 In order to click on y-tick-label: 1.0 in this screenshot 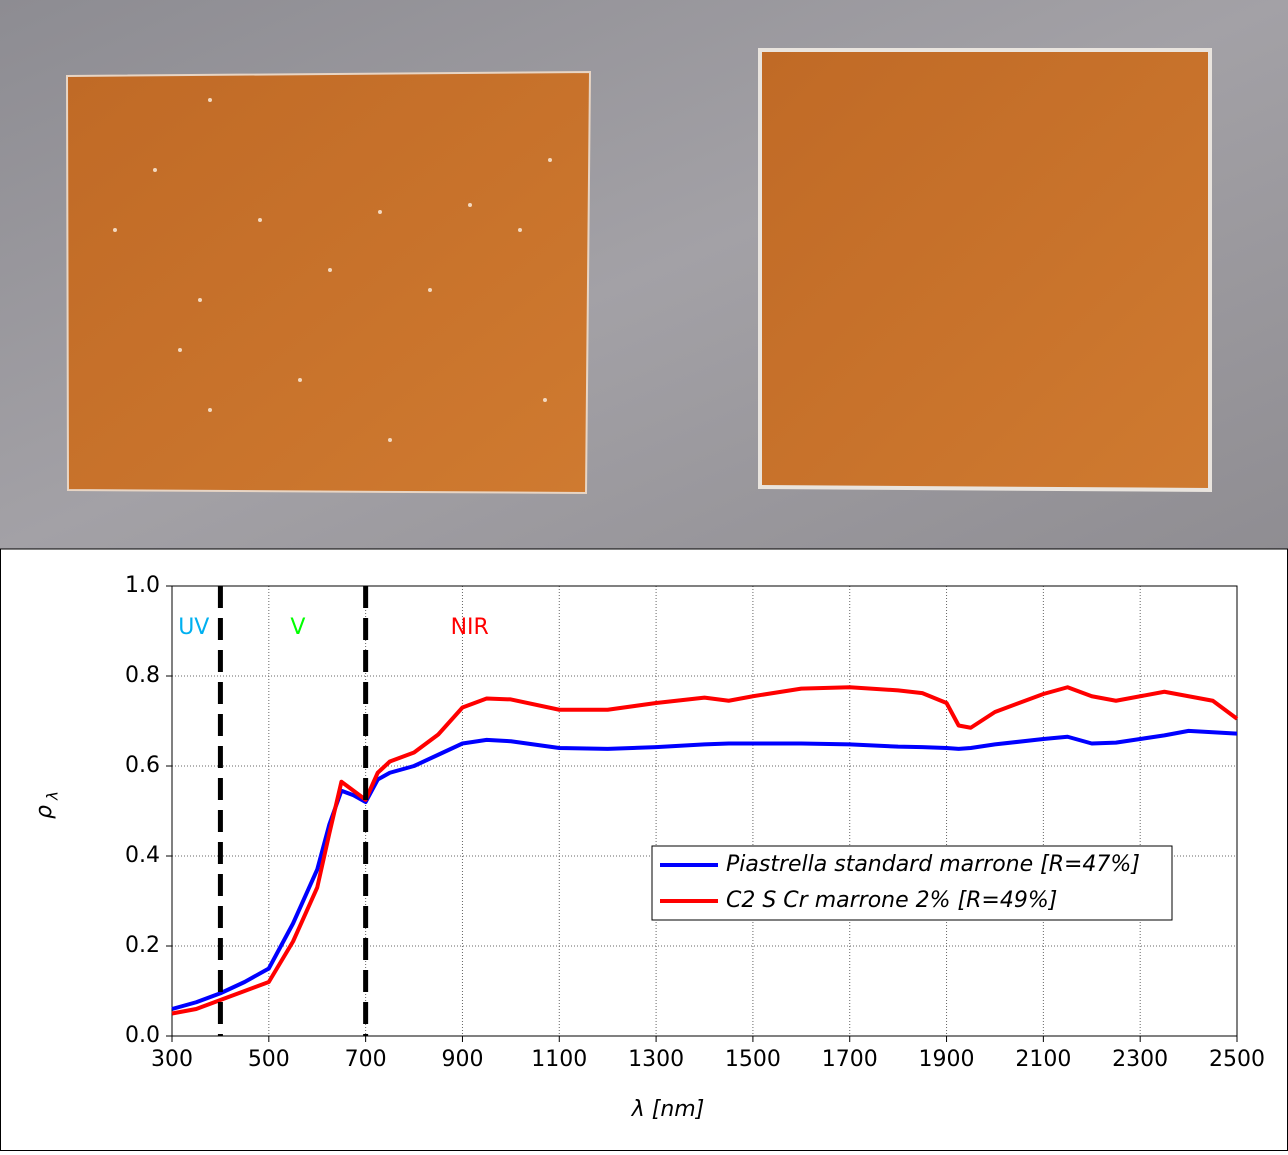, I will do `click(142, 585)`.